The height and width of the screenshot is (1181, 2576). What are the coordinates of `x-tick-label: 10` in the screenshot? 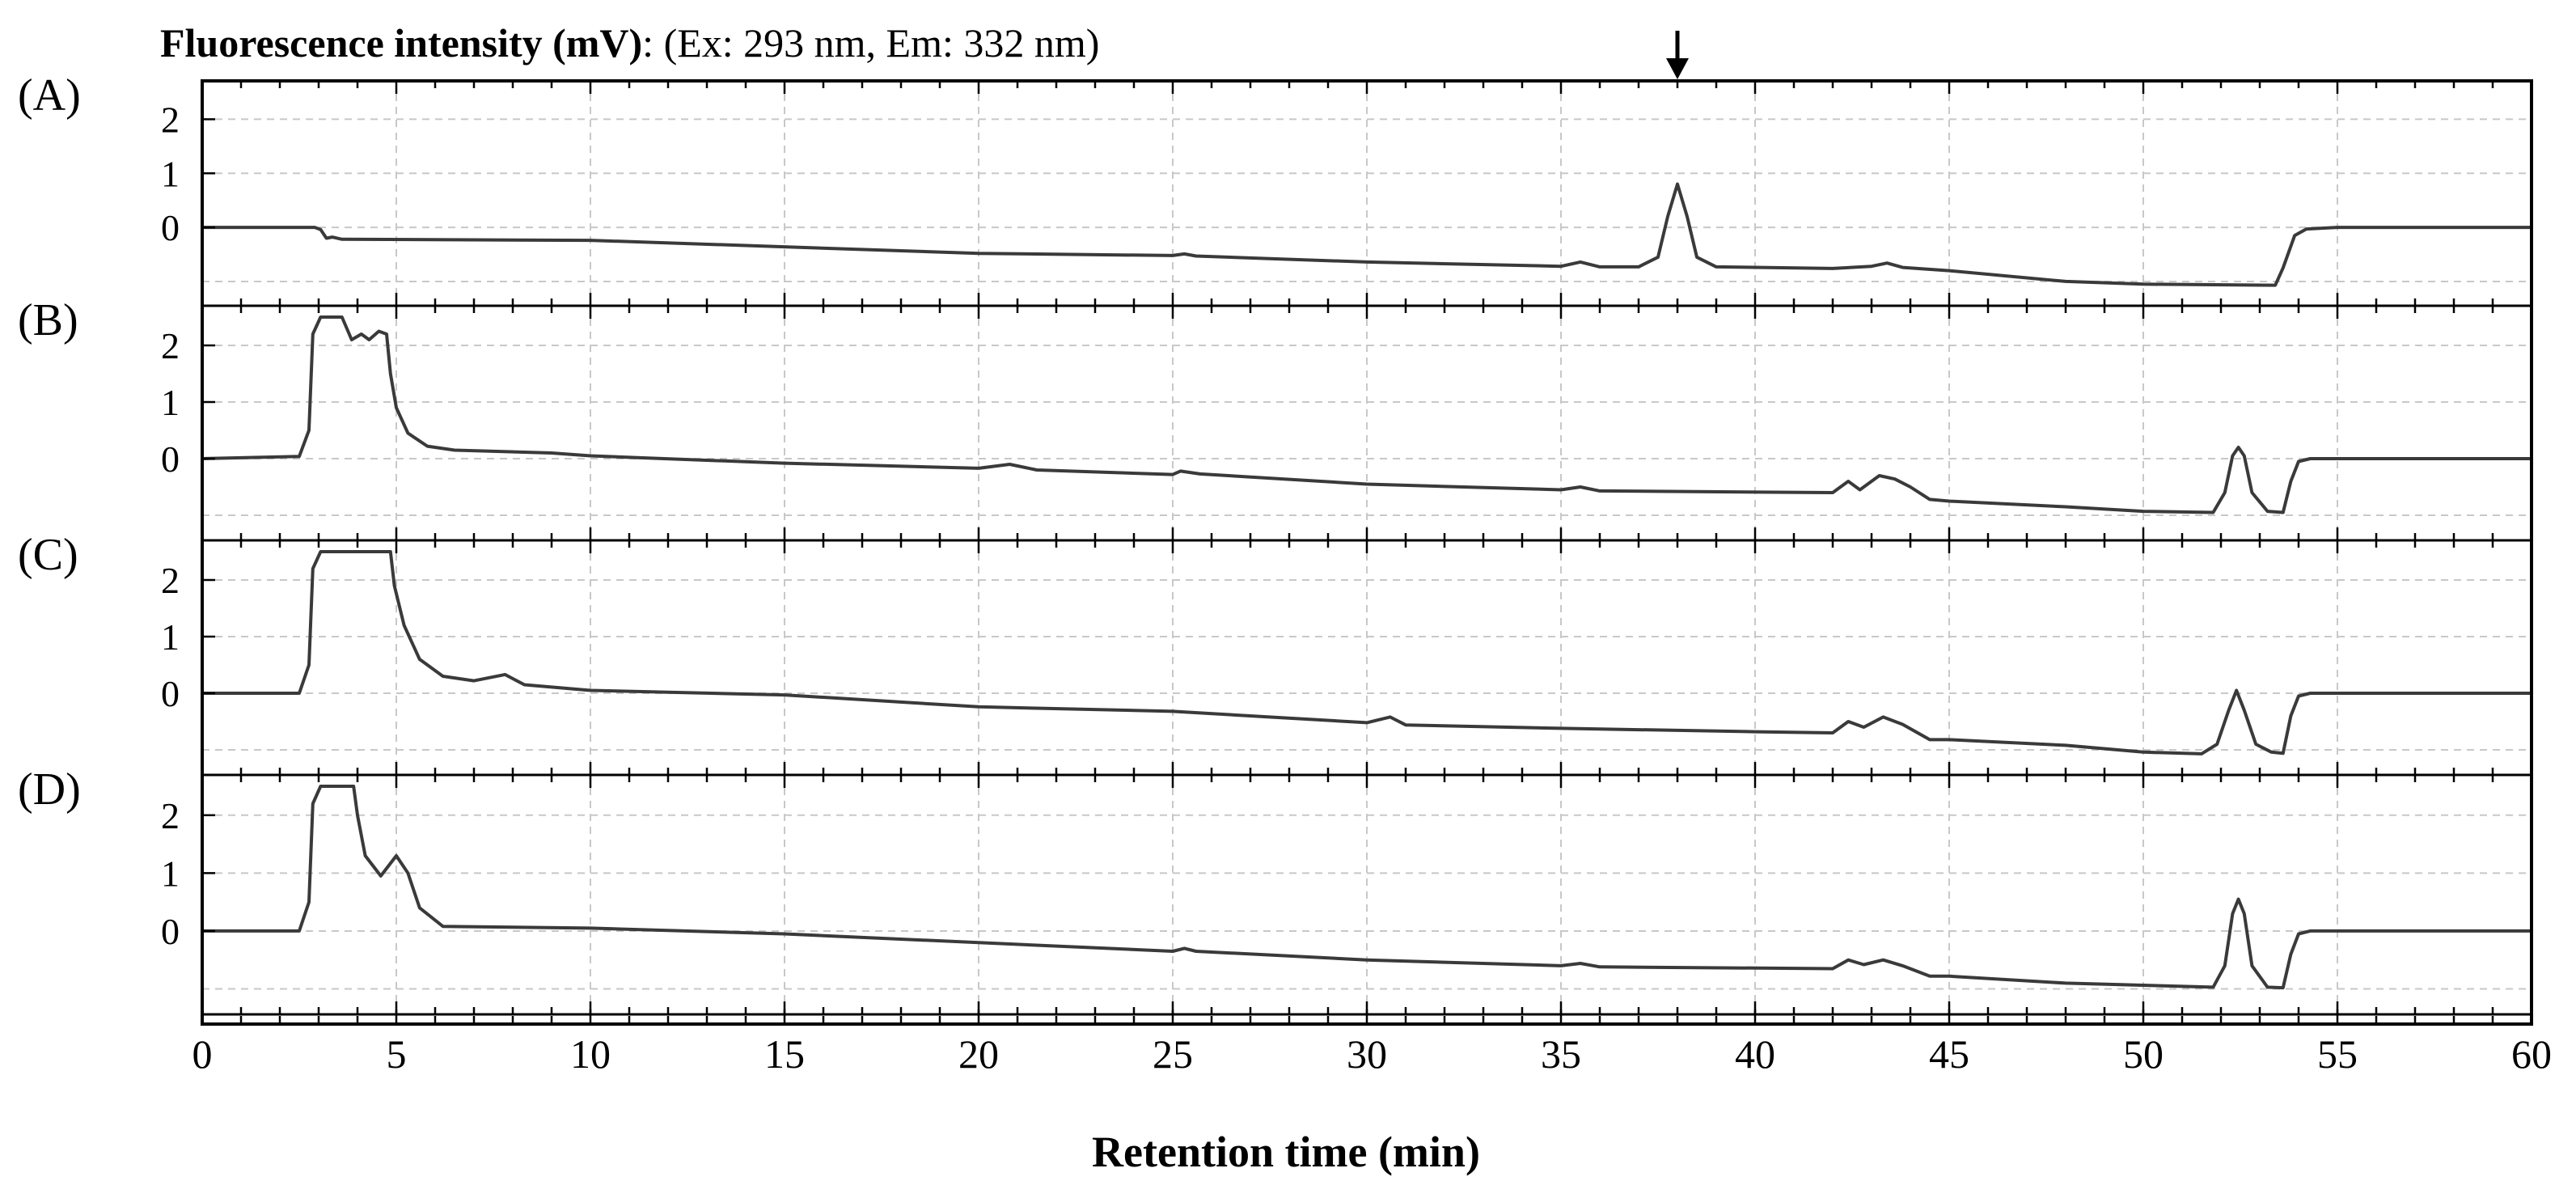 It's located at (591, 1054).